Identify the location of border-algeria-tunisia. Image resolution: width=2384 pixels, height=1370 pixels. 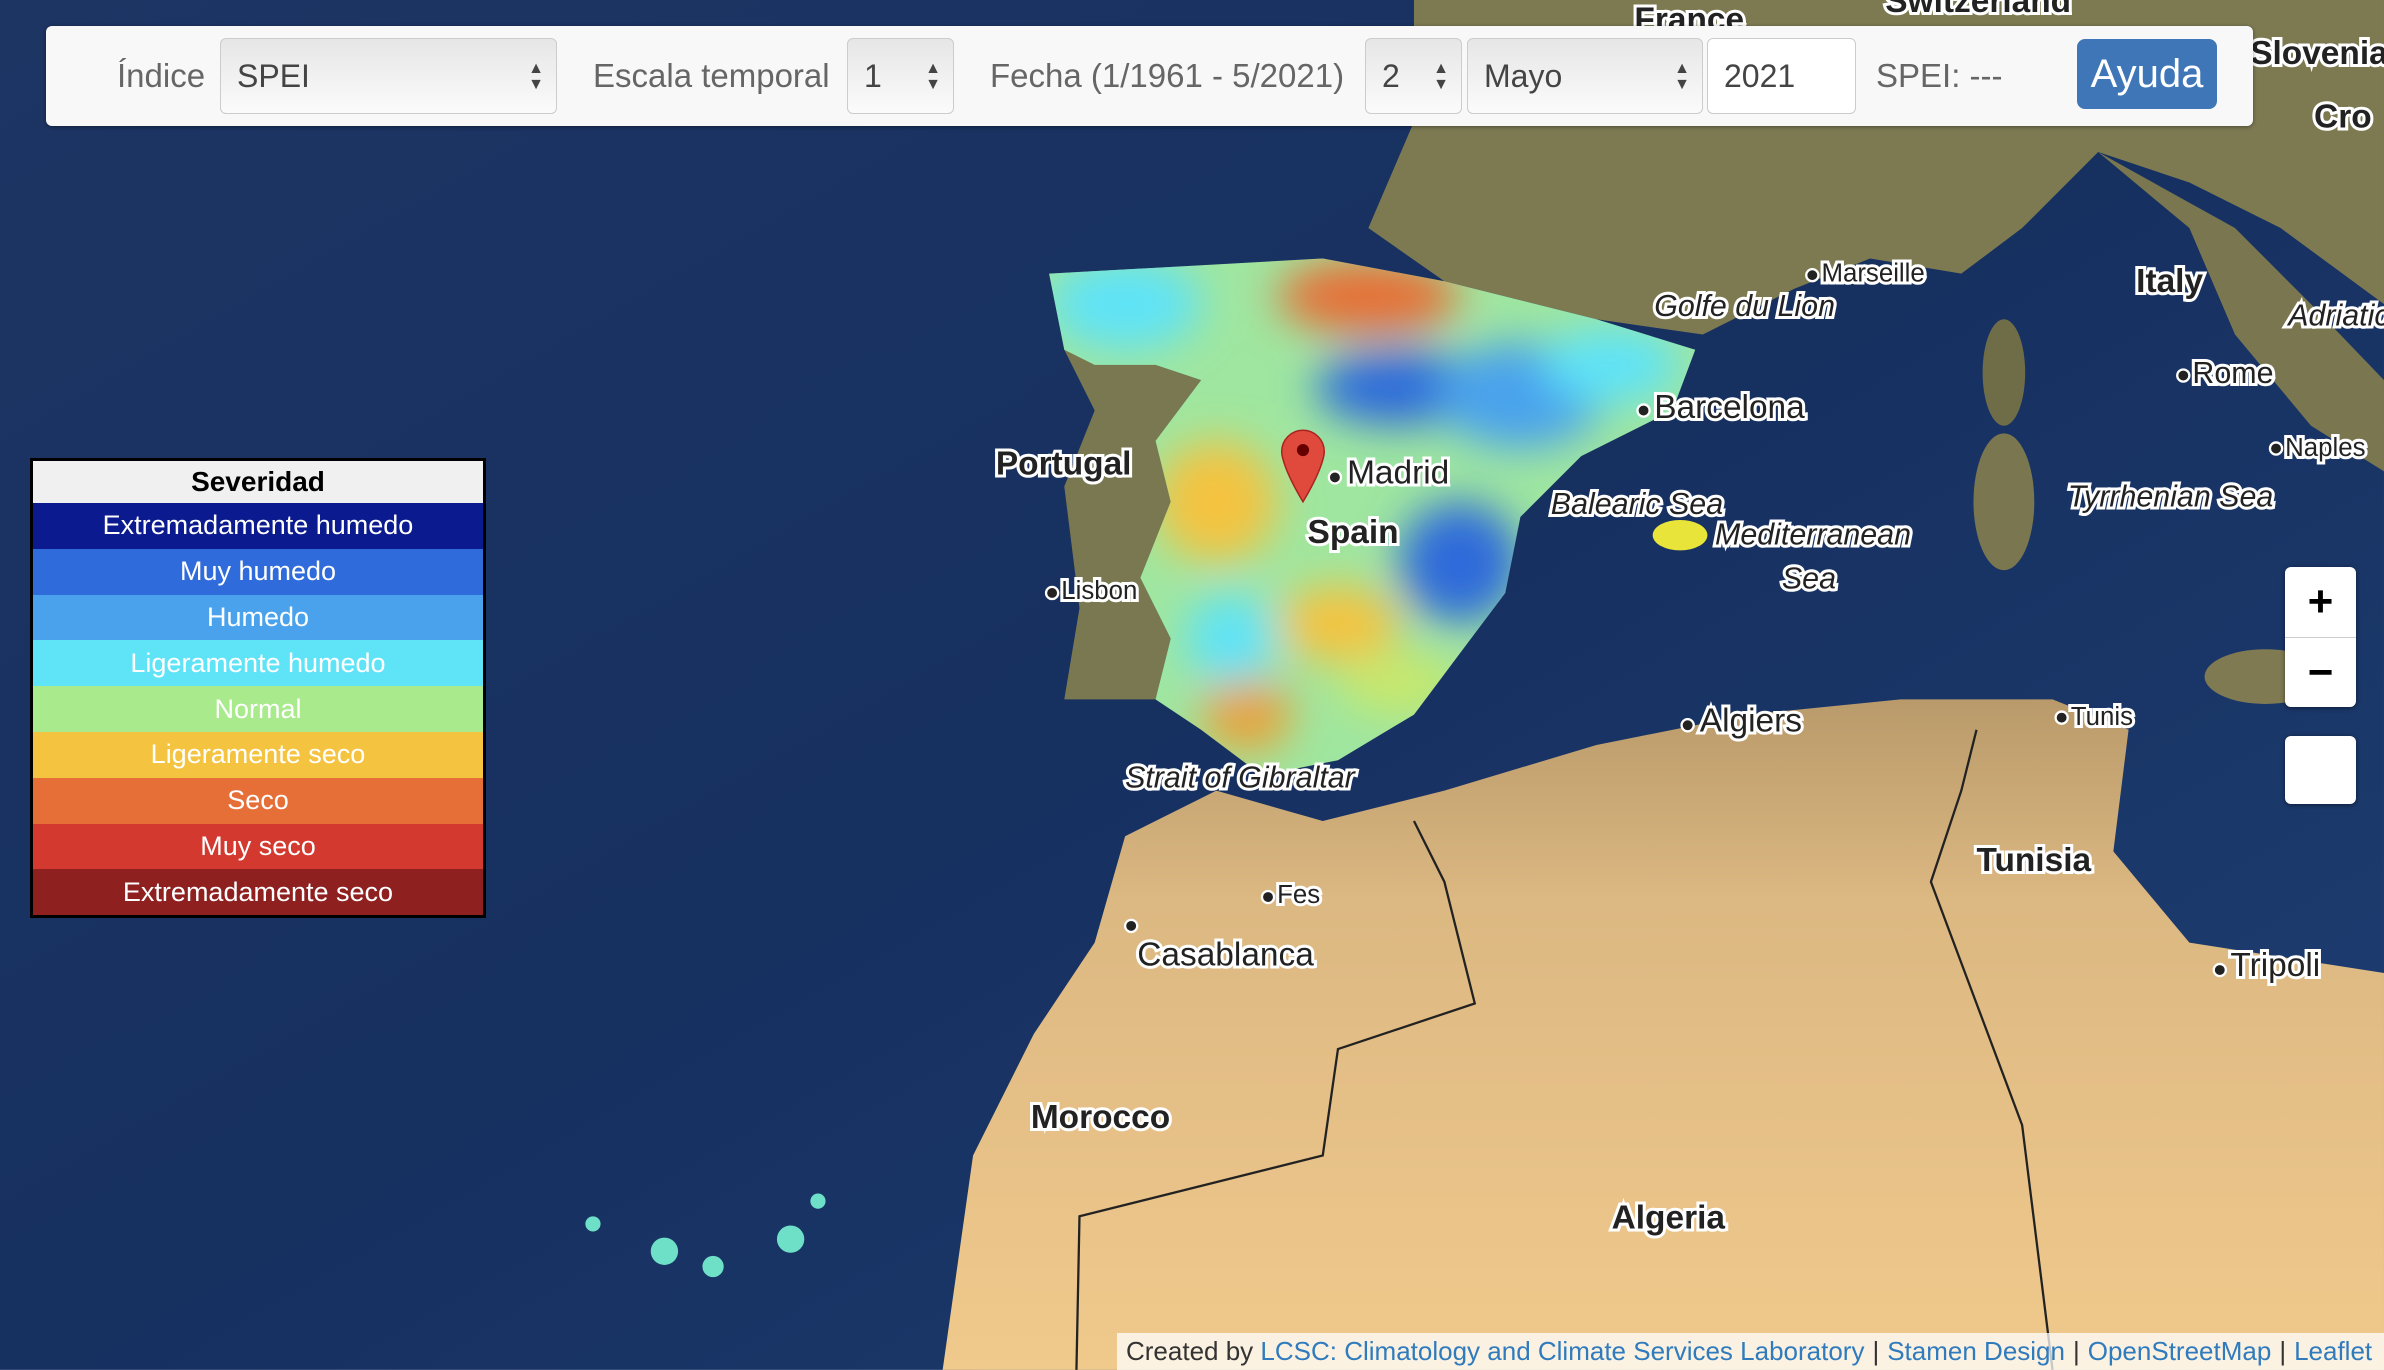
(1991, 1049).